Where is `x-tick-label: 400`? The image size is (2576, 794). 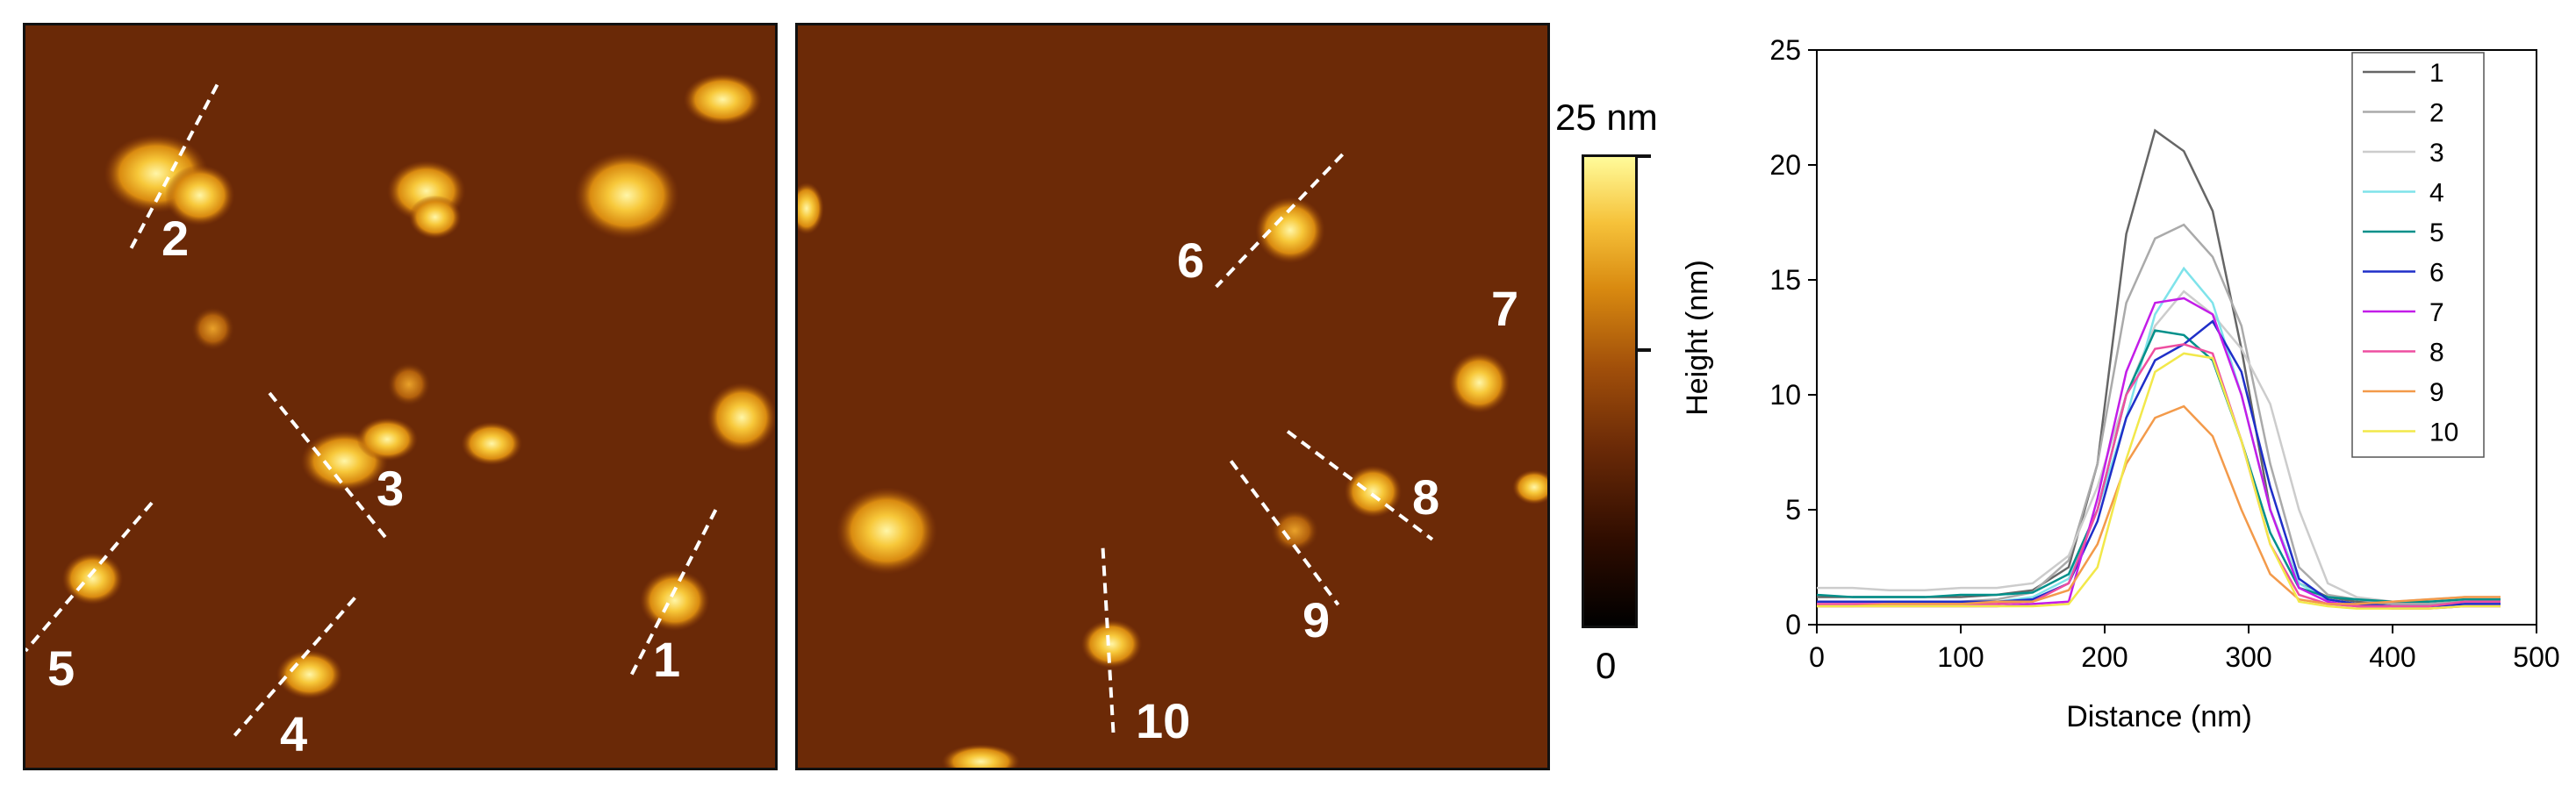 x-tick-label: 400 is located at coordinates (2392, 657).